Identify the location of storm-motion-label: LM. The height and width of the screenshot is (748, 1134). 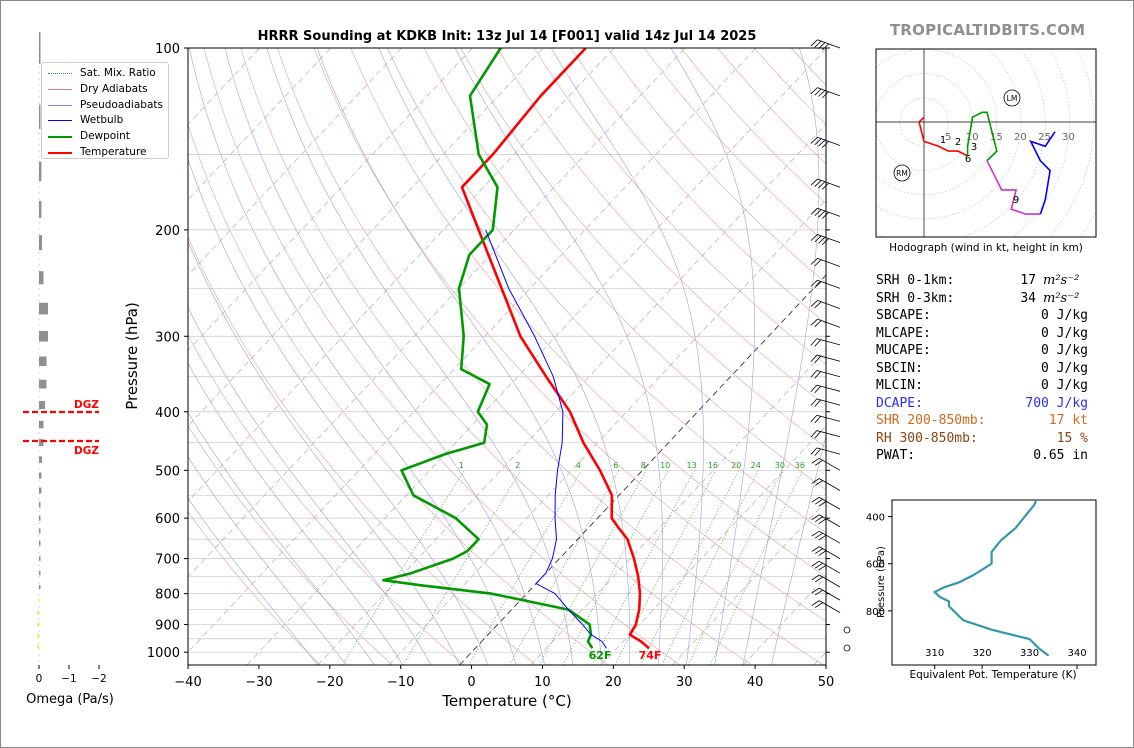
(1012, 98).